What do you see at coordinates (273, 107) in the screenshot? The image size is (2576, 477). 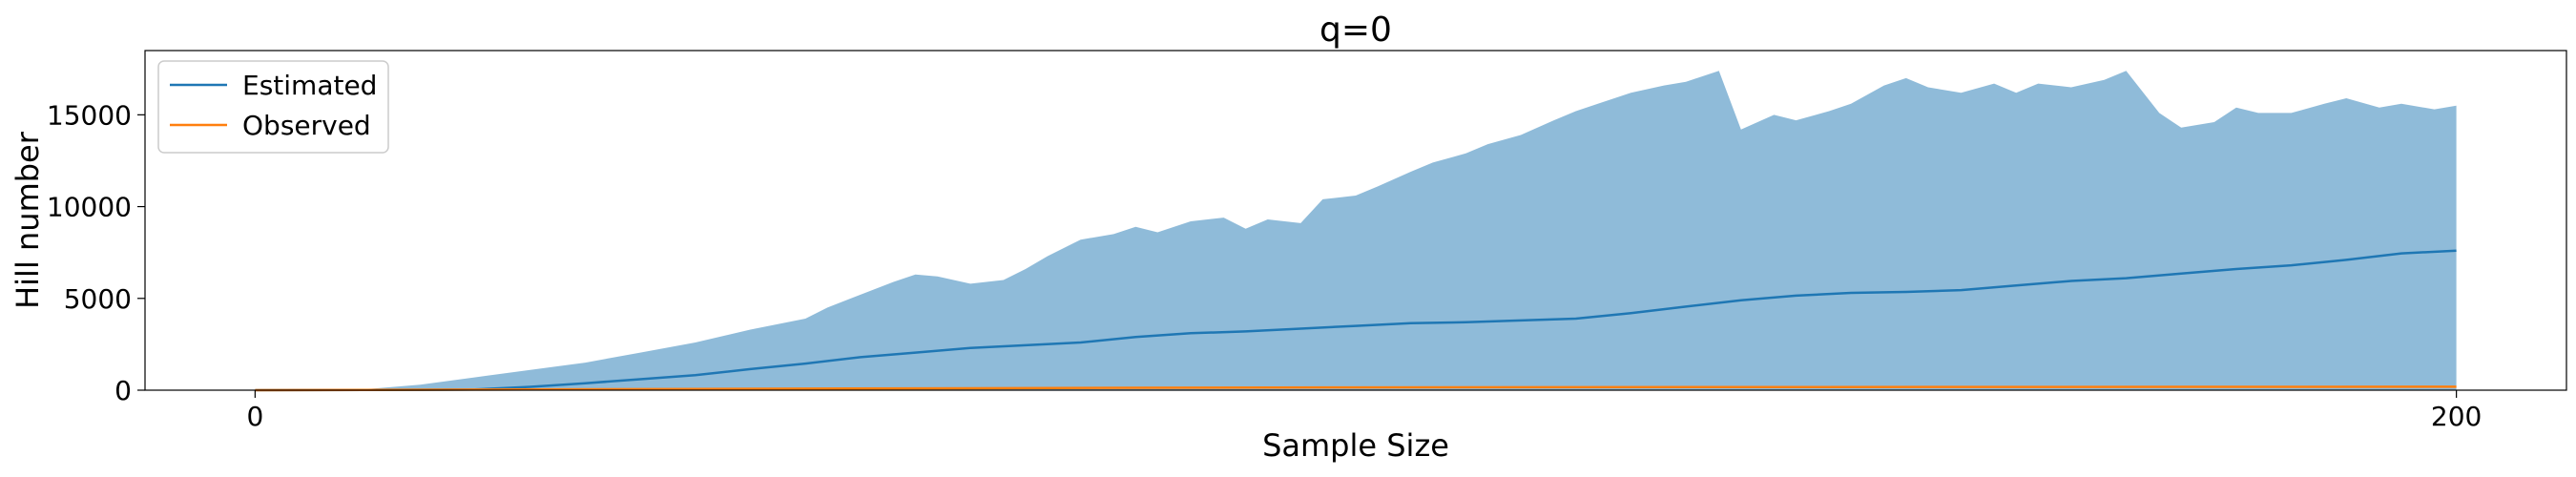 I see `legend: Estimated Observed` at bounding box center [273, 107].